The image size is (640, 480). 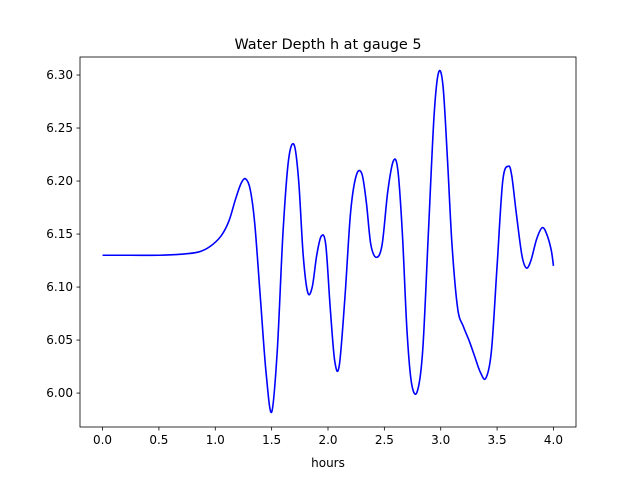 I want to click on y-tick-label: 6.30, so click(x=59, y=75).